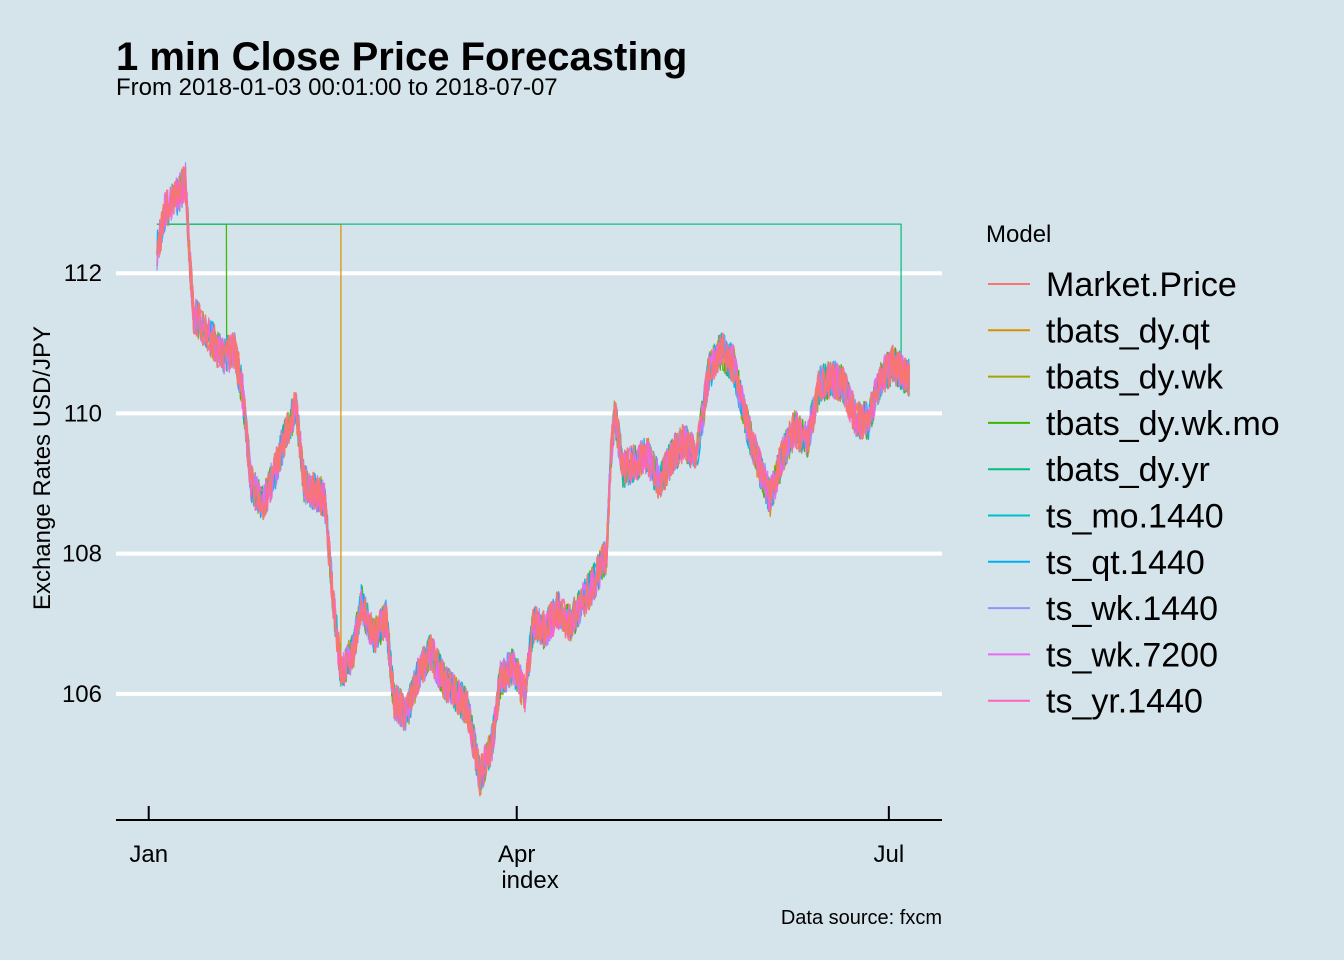 The height and width of the screenshot is (960, 1344). I want to click on chart-subtitle: From 2018-01-03 00:01:00 to 2018-07-07, so click(337, 87).